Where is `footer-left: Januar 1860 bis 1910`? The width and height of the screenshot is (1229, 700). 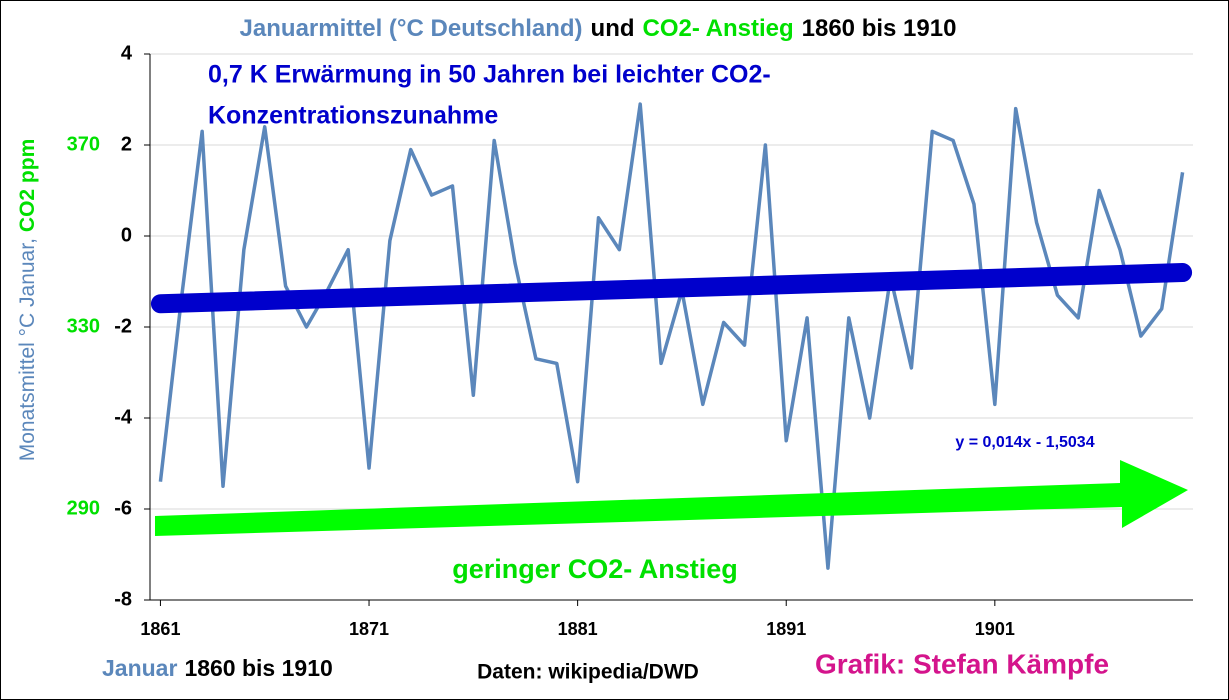 footer-left: Januar 1860 bis 1910 is located at coordinates (217, 668).